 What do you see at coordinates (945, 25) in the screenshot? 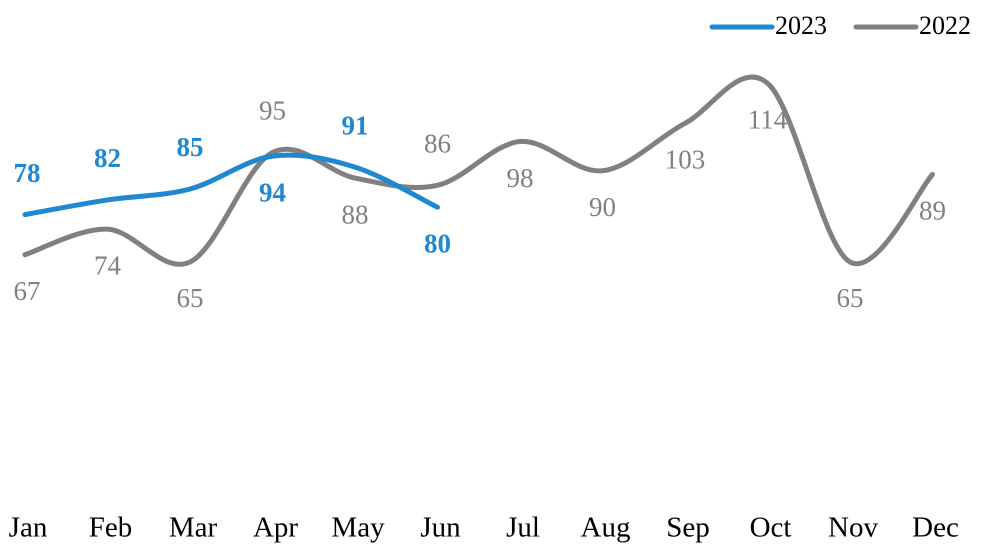
I see `legend-label: 2022` at bounding box center [945, 25].